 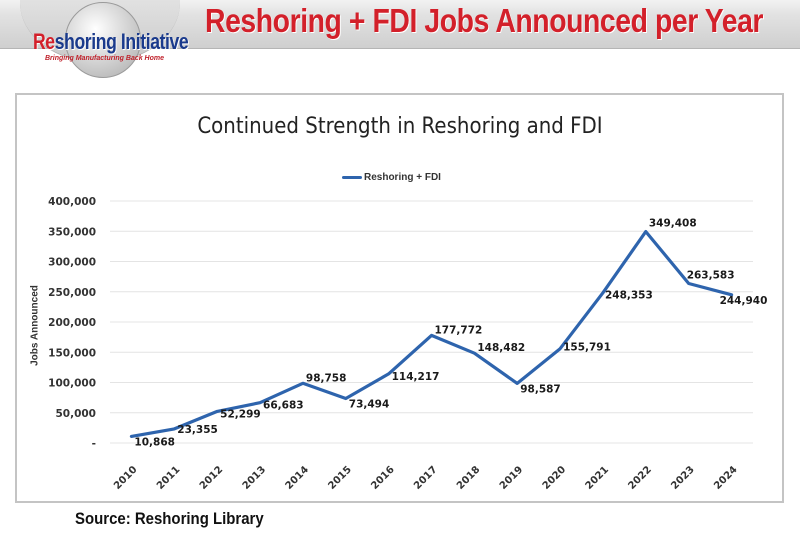 What do you see at coordinates (416, 377) in the screenshot?
I see `data-label: 114,217` at bounding box center [416, 377].